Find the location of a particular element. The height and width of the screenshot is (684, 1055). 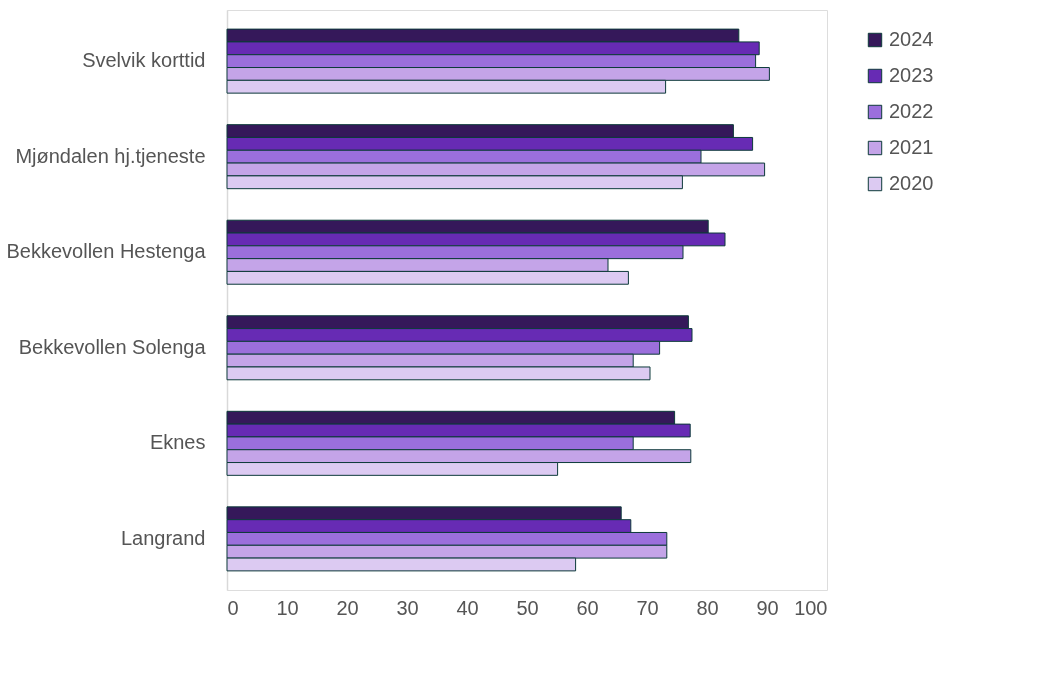

x-tick-label: 80 is located at coordinates (707, 607).